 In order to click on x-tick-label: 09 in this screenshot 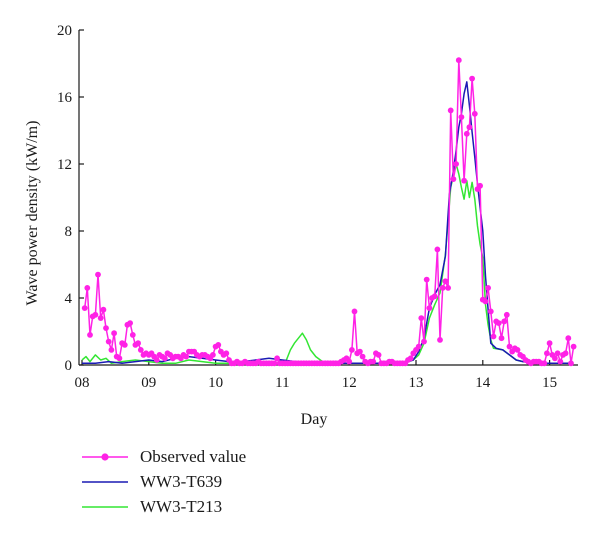, I will do `click(148, 383)`.